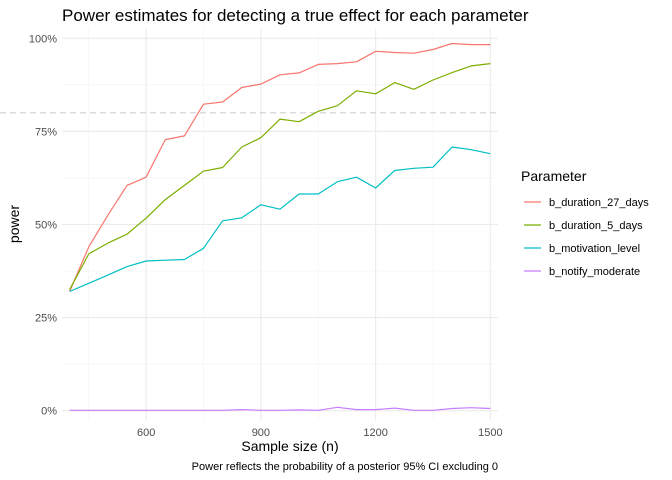 The width and height of the screenshot is (672, 480). What do you see at coordinates (43, 39) in the screenshot?
I see `y-tick-label: 100%` at bounding box center [43, 39].